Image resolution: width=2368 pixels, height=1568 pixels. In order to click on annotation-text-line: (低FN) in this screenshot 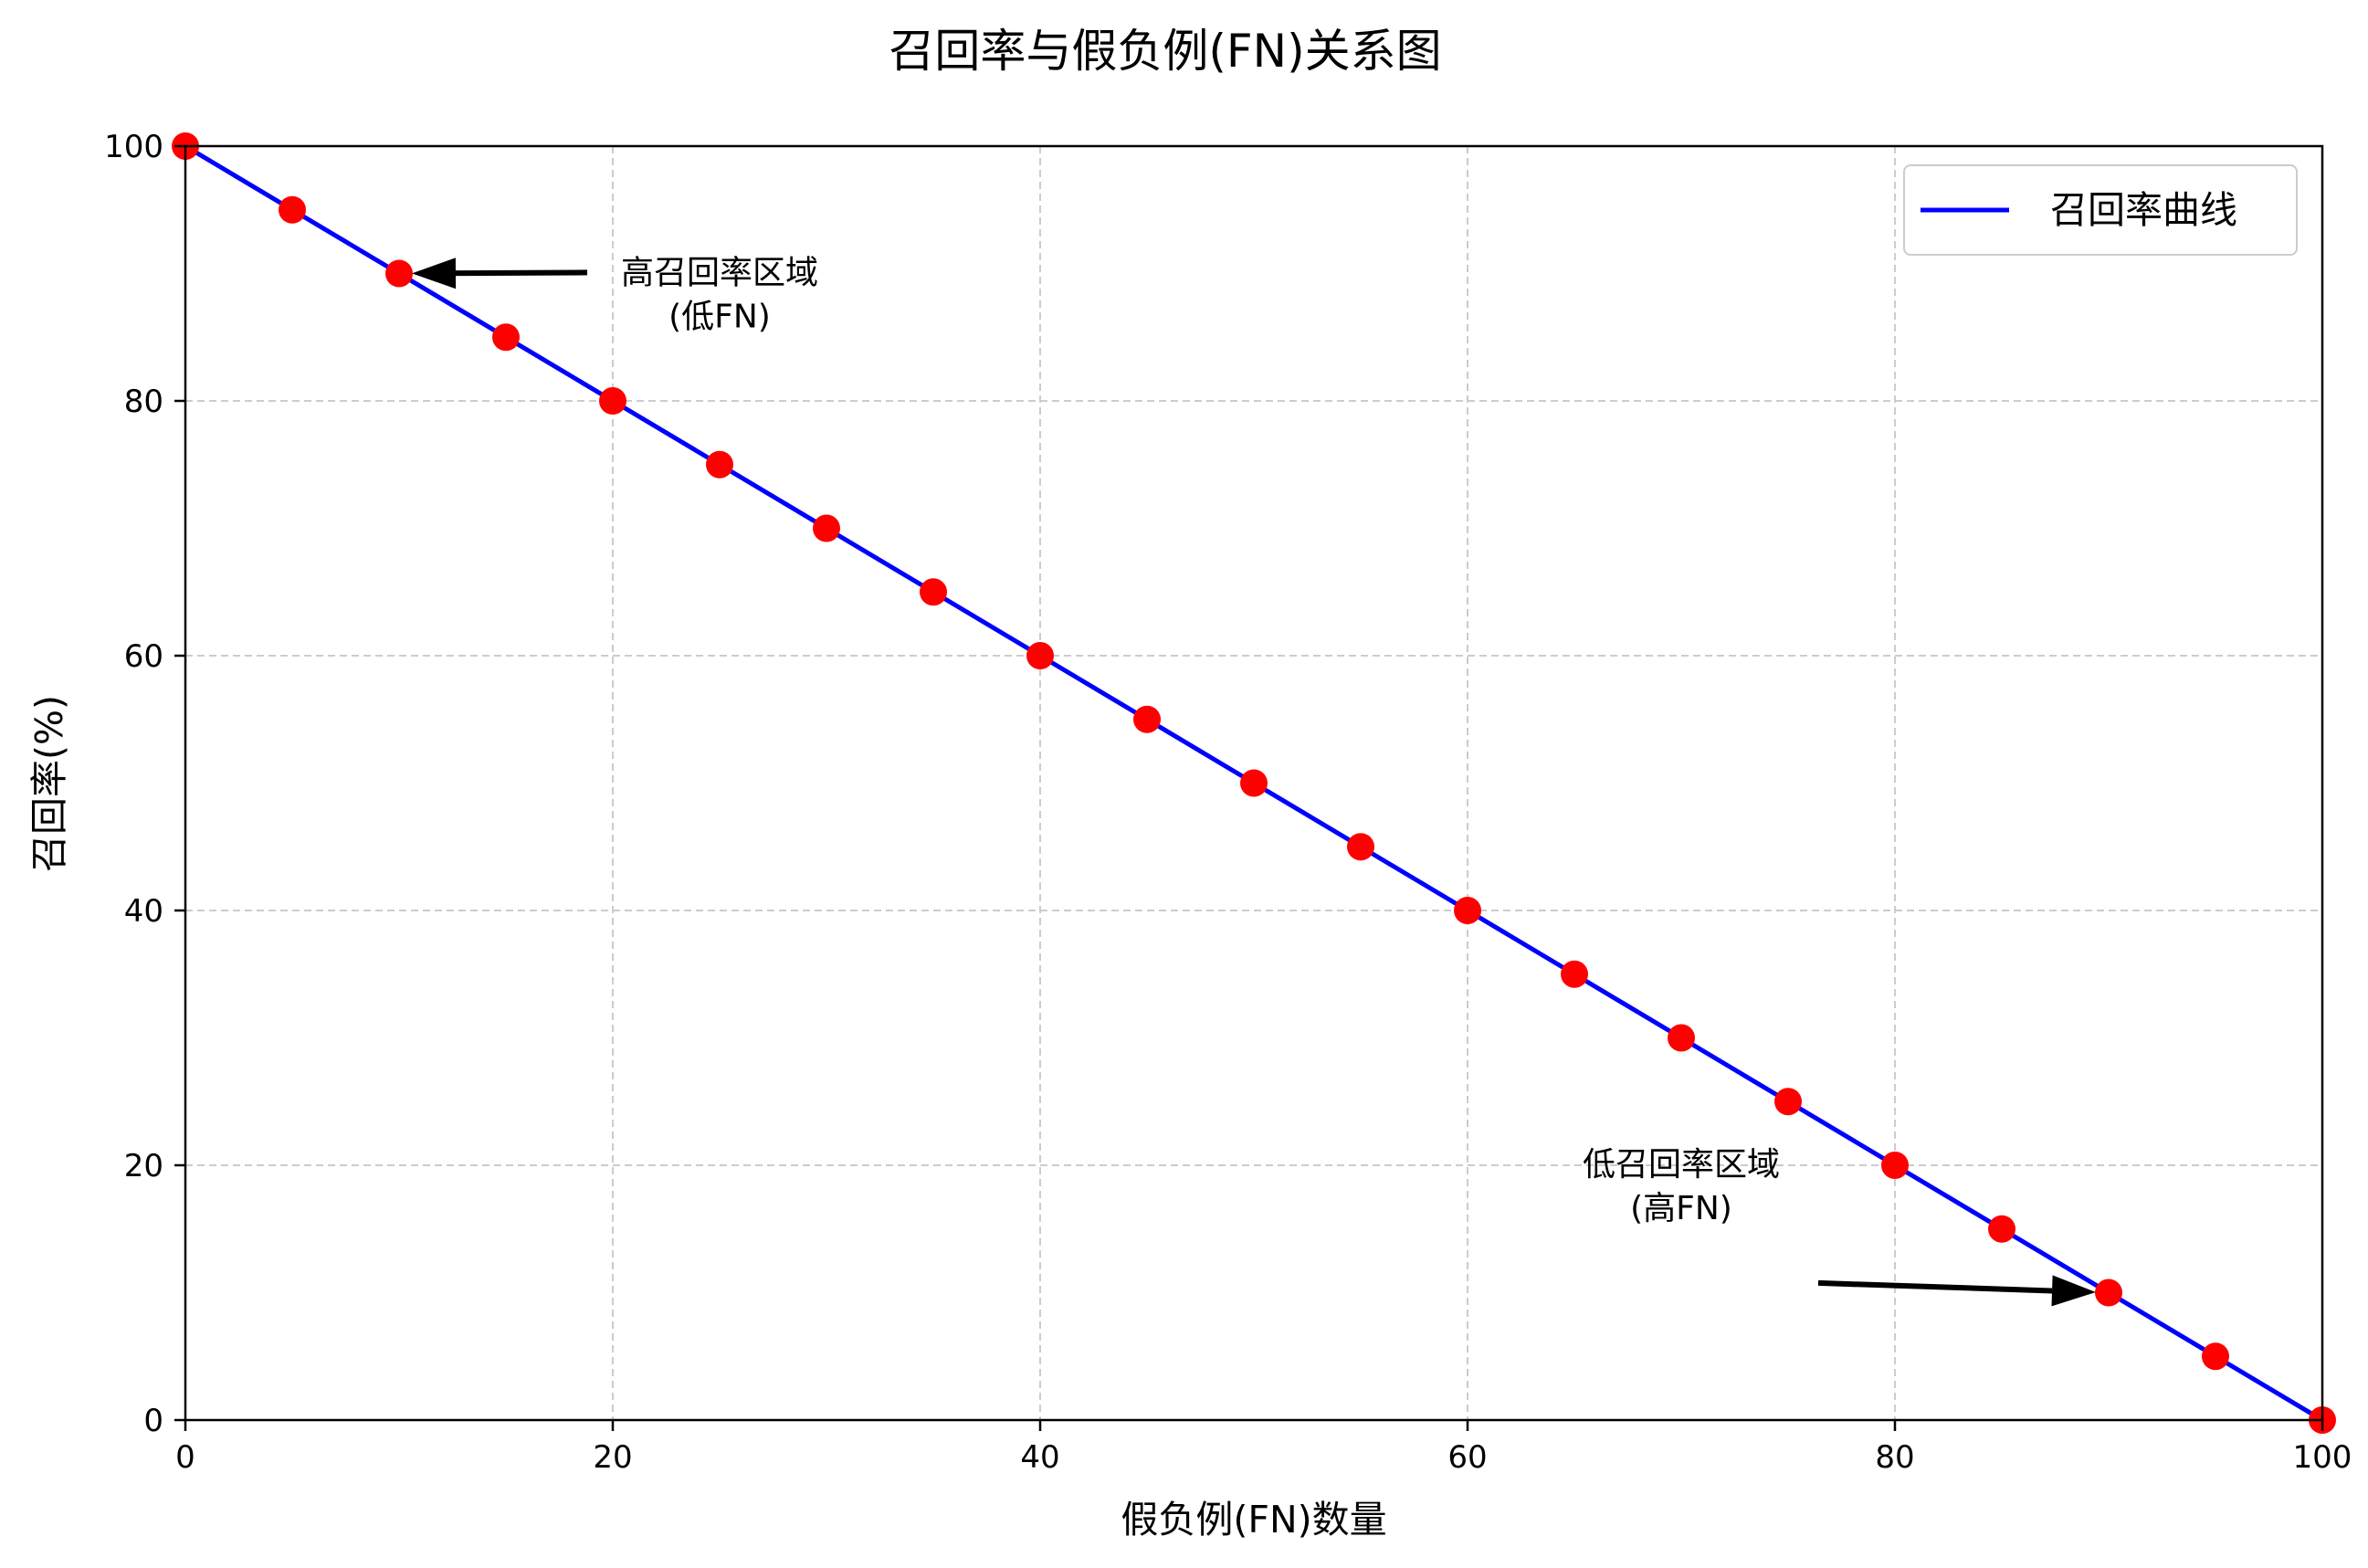, I will do `click(719, 316)`.